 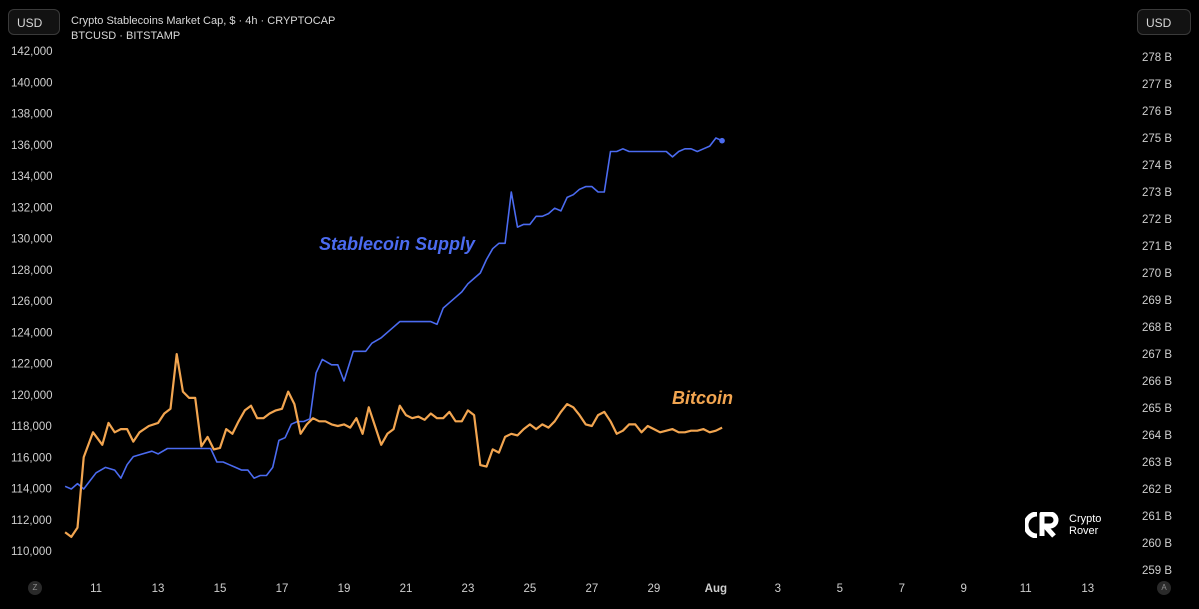 I want to click on x-axis-tick-label: 7, so click(x=902, y=589).